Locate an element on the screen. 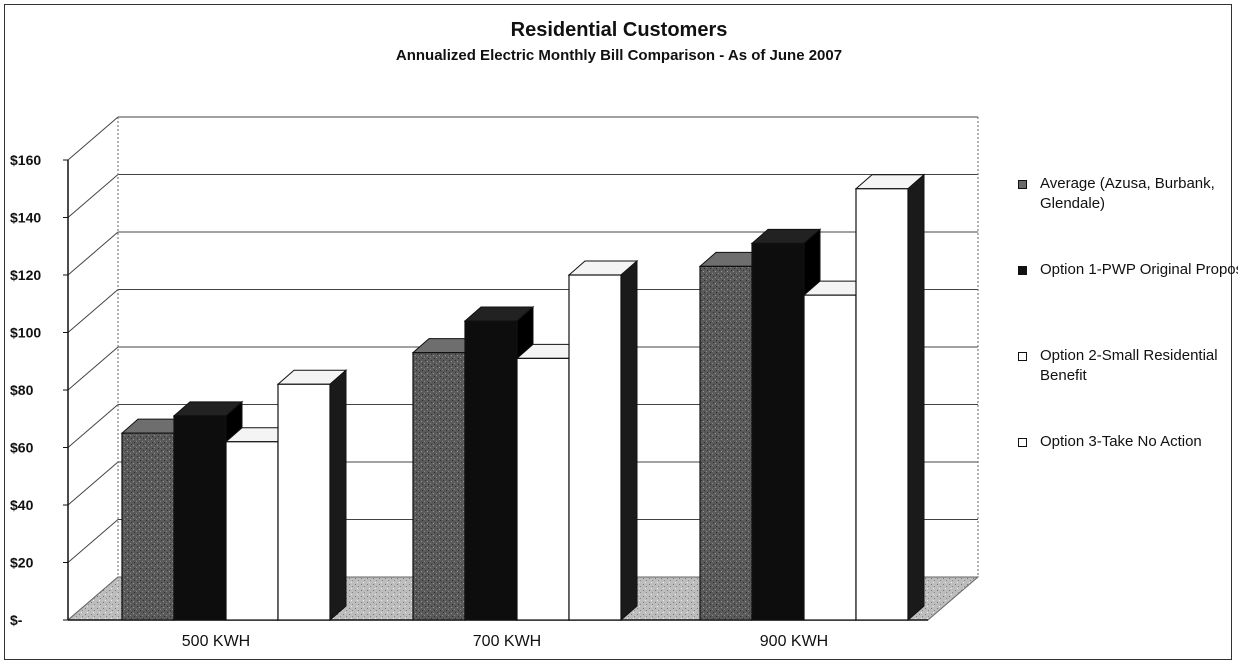 This screenshot has width=1238, height=666. legend-label: Option 2-Small Residential Benefit is located at coordinates (1129, 365).